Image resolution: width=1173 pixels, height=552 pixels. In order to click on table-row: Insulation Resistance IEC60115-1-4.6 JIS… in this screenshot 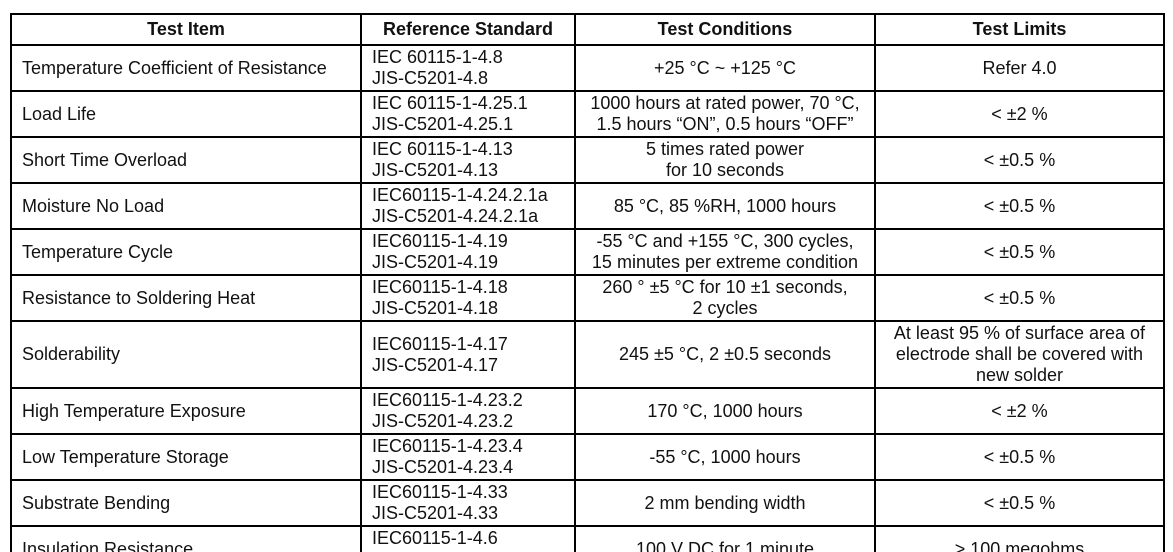, I will do `click(587, 538)`.